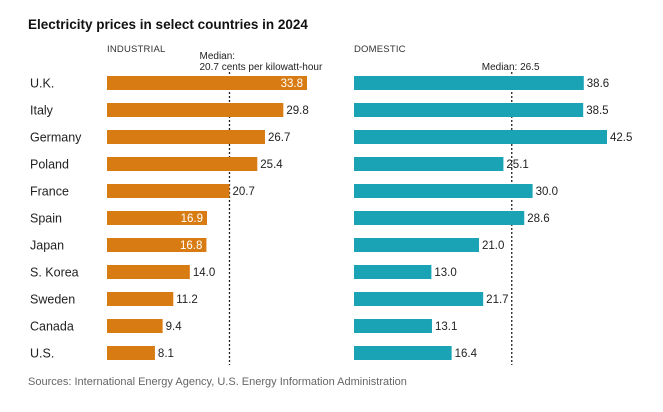 This screenshot has width=663, height=412. I want to click on category-label: Germany, so click(56, 138).